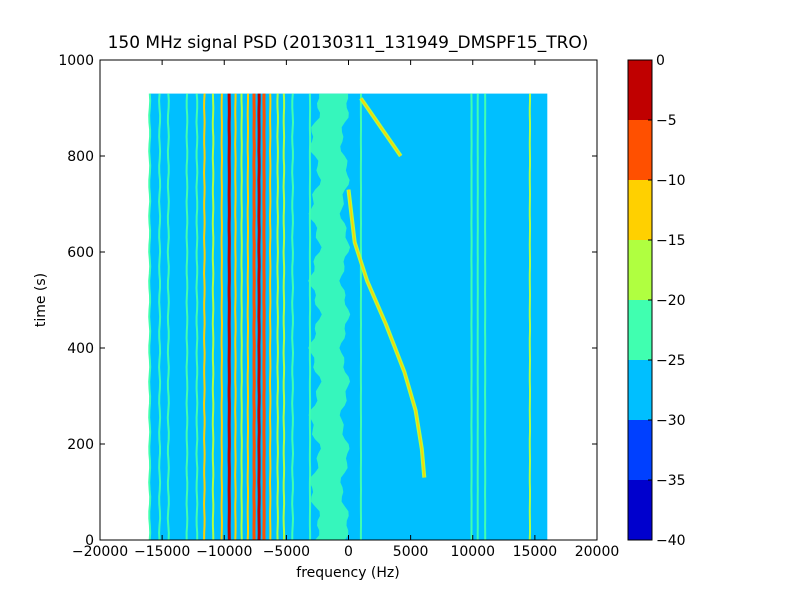  What do you see at coordinates (100, 552) in the screenshot?
I see `x-tick-label: −20000` at bounding box center [100, 552].